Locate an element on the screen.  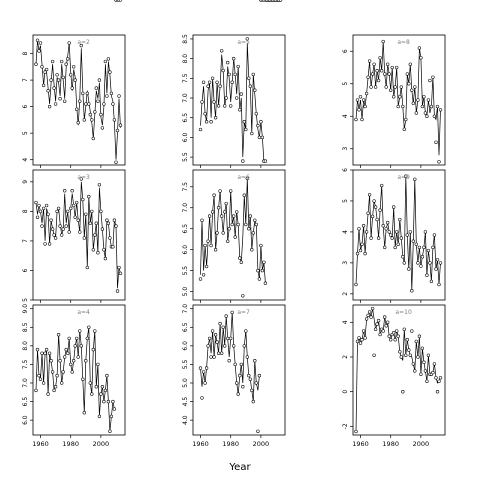
y-tick-label: 8.5 is located at coordinates (25, 327).